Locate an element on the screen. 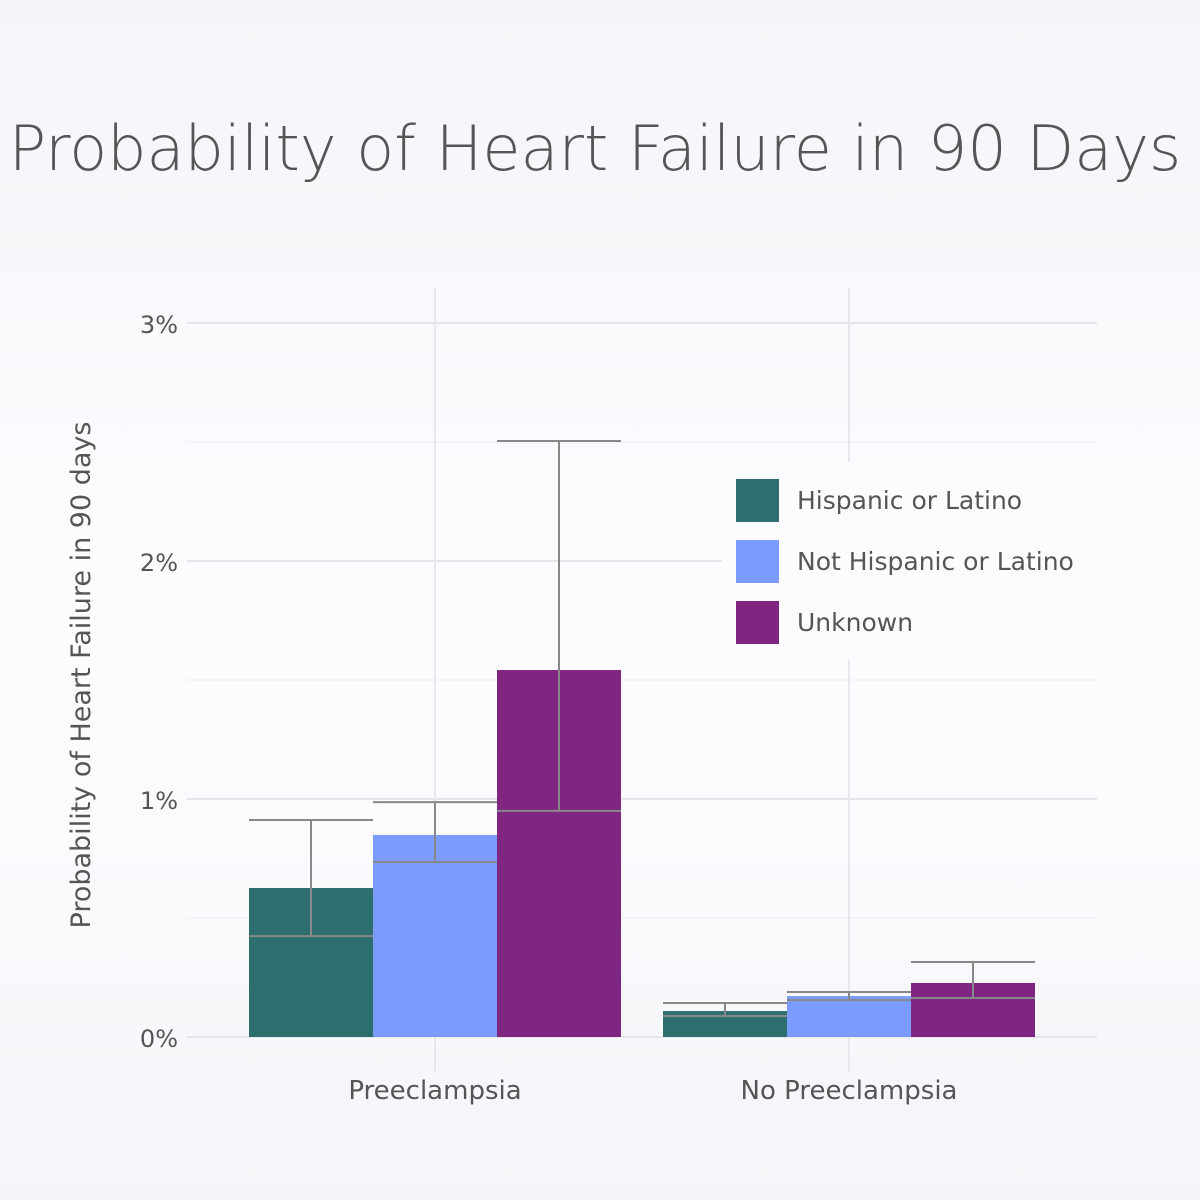  legend is located at coordinates (909, 561).